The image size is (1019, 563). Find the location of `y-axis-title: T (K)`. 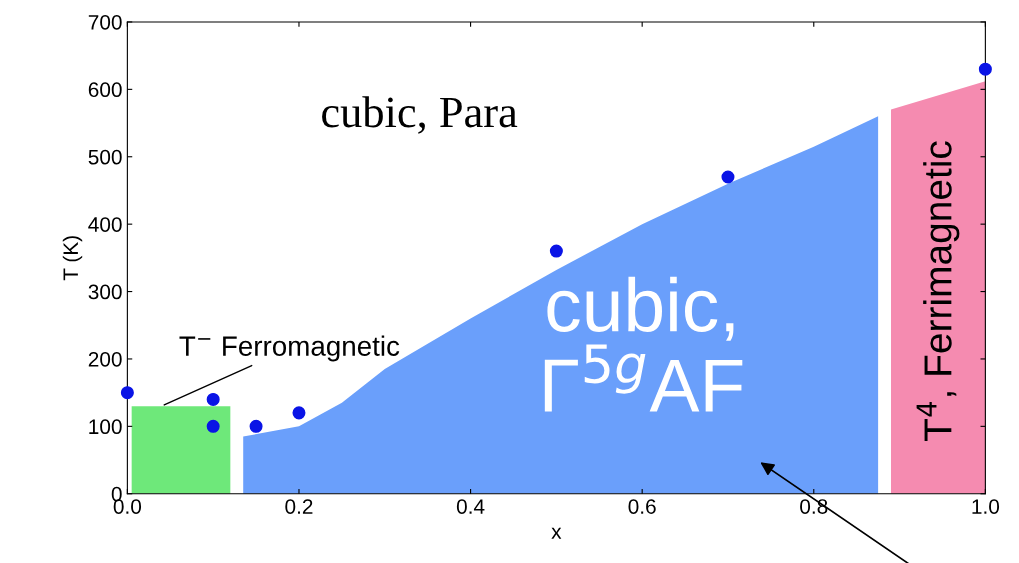

y-axis-title: T (K) is located at coordinates (72, 258).